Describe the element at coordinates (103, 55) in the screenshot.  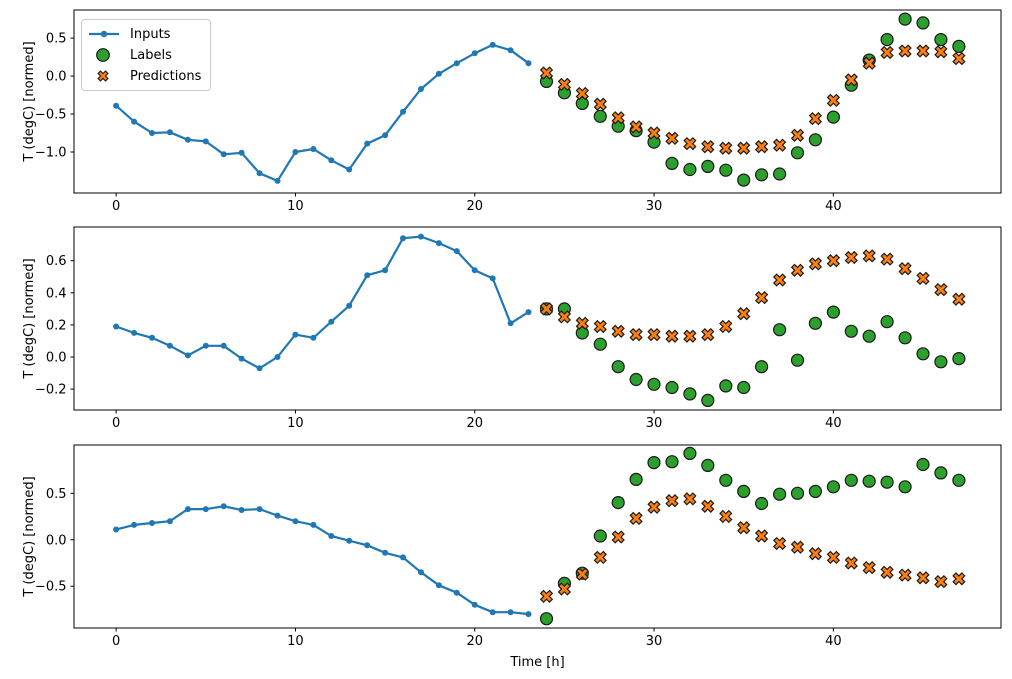
I see `labels-marker-icon` at that location.